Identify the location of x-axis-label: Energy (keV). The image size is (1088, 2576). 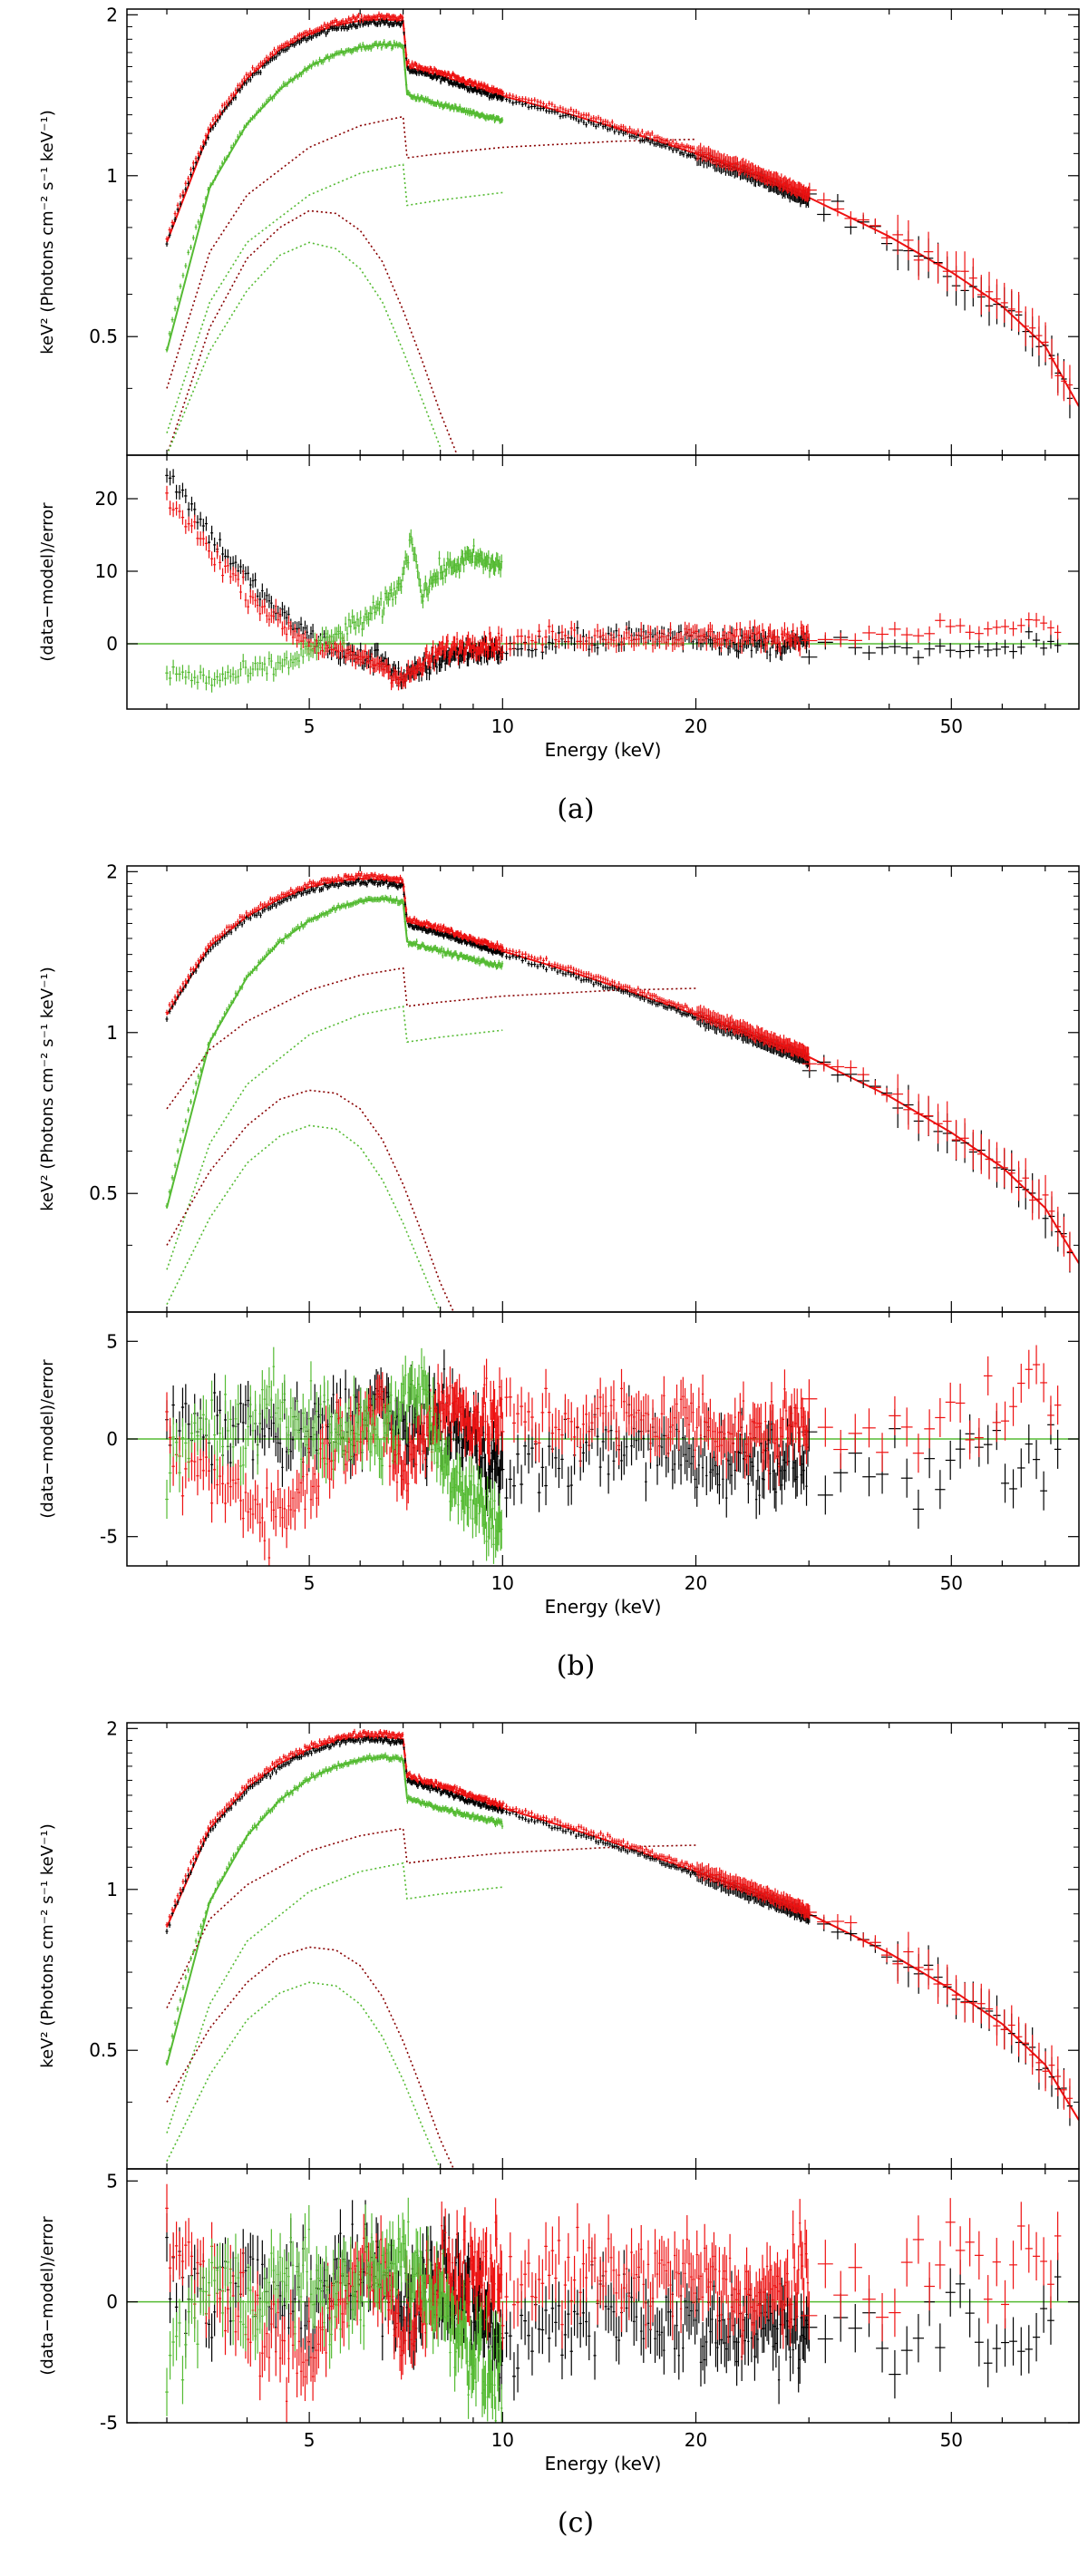
(603, 750).